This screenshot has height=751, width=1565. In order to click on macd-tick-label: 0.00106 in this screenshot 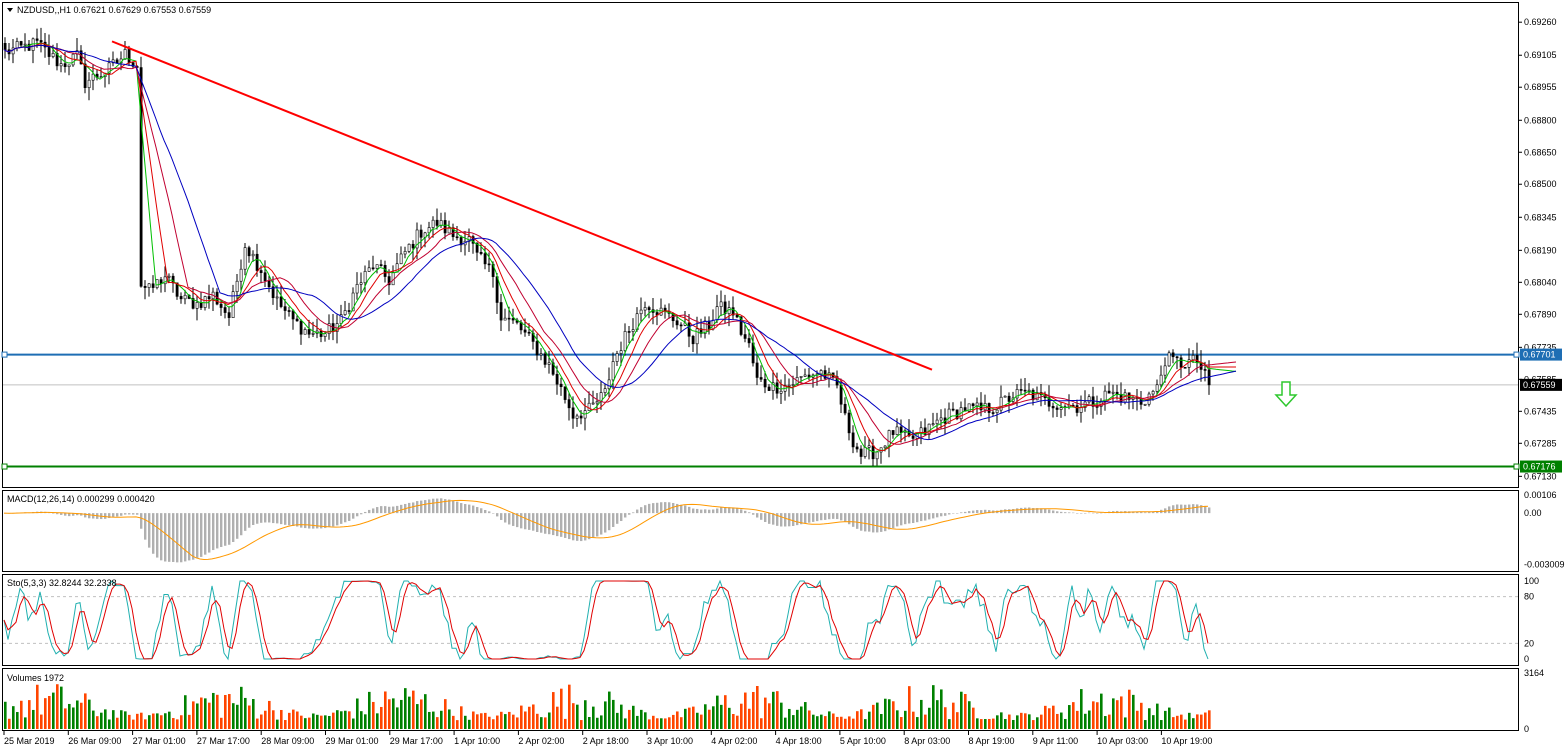, I will do `click(1540, 495)`.